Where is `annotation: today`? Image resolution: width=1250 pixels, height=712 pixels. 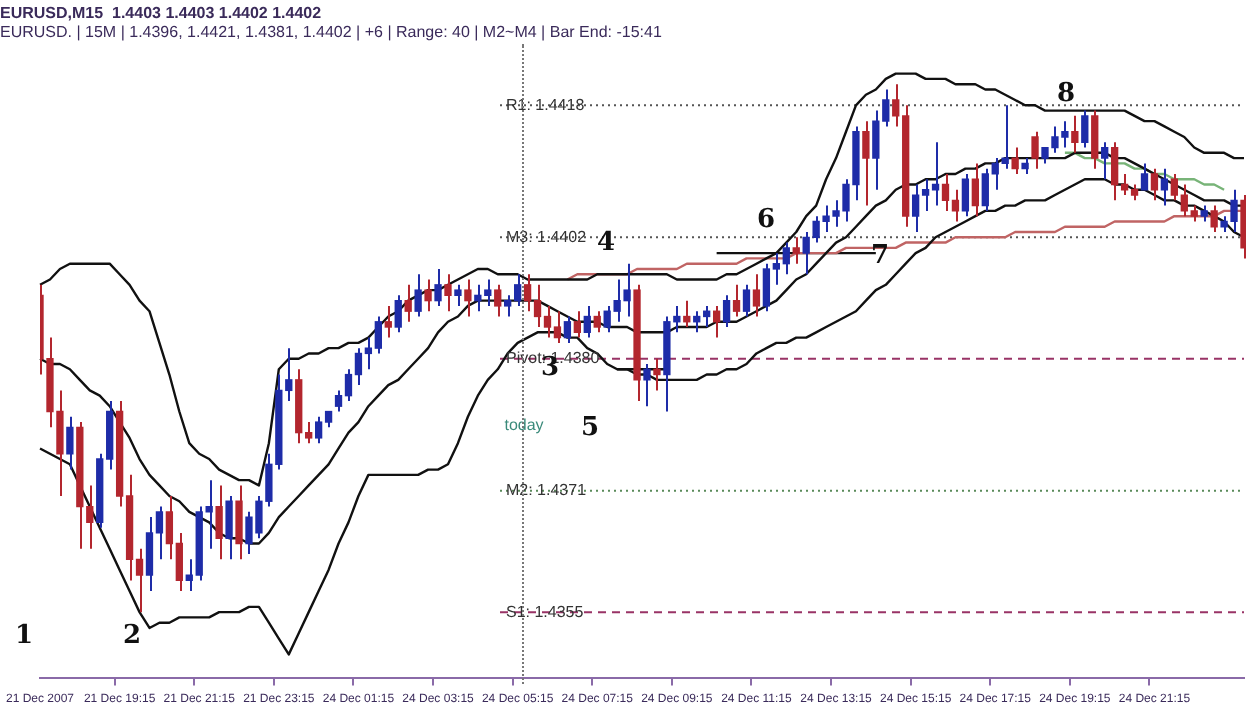 annotation: today is located at coordinates (524, 425).